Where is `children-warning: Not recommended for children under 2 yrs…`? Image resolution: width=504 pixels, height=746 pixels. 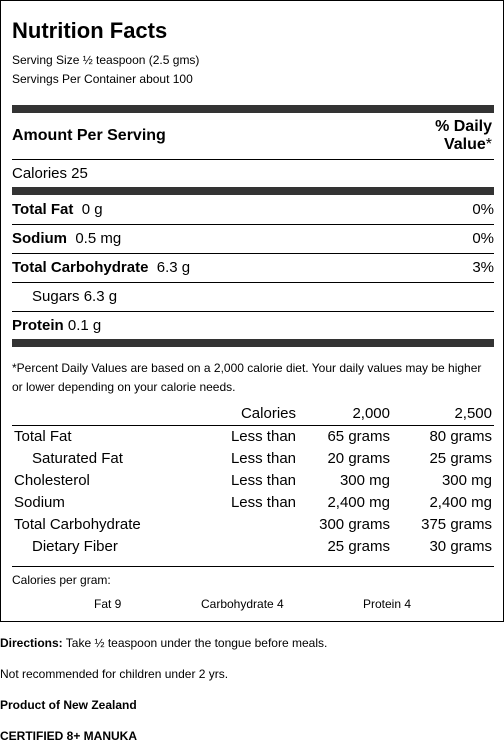
children-warning: Not recommended for children under 2 yrs… is located at coordinates (114, 674).